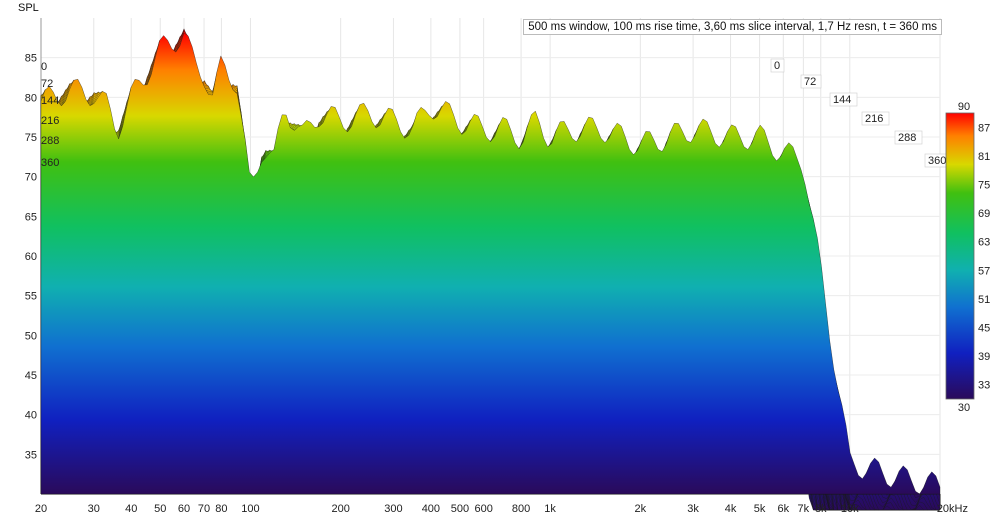 The height and width of the screenshot is (525, 1000). I want to click on colorbar: 90 87 81 75 69 63 57 51 45 39 33 30, so click(967, 257).